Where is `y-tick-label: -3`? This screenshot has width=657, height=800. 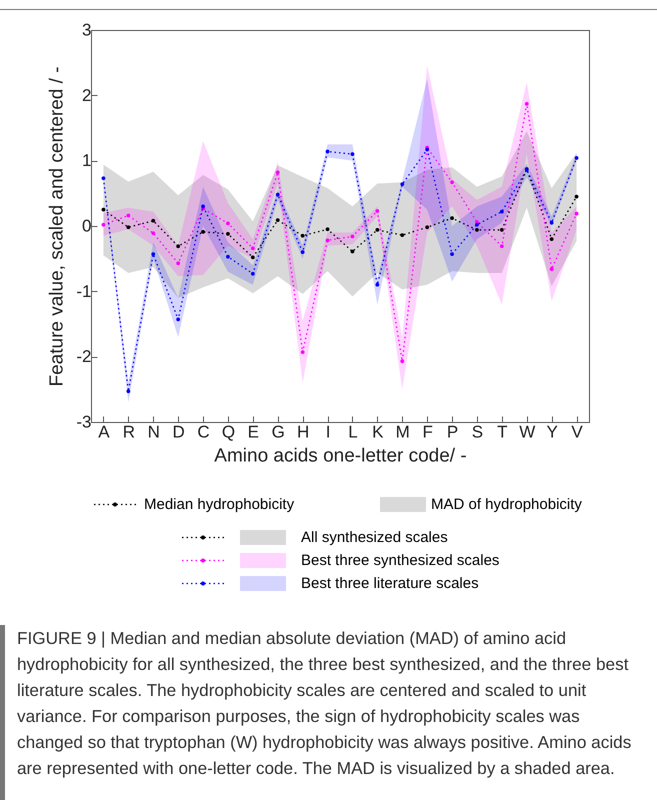
y-tick-label: -3 is located at coordinates (84, 422).